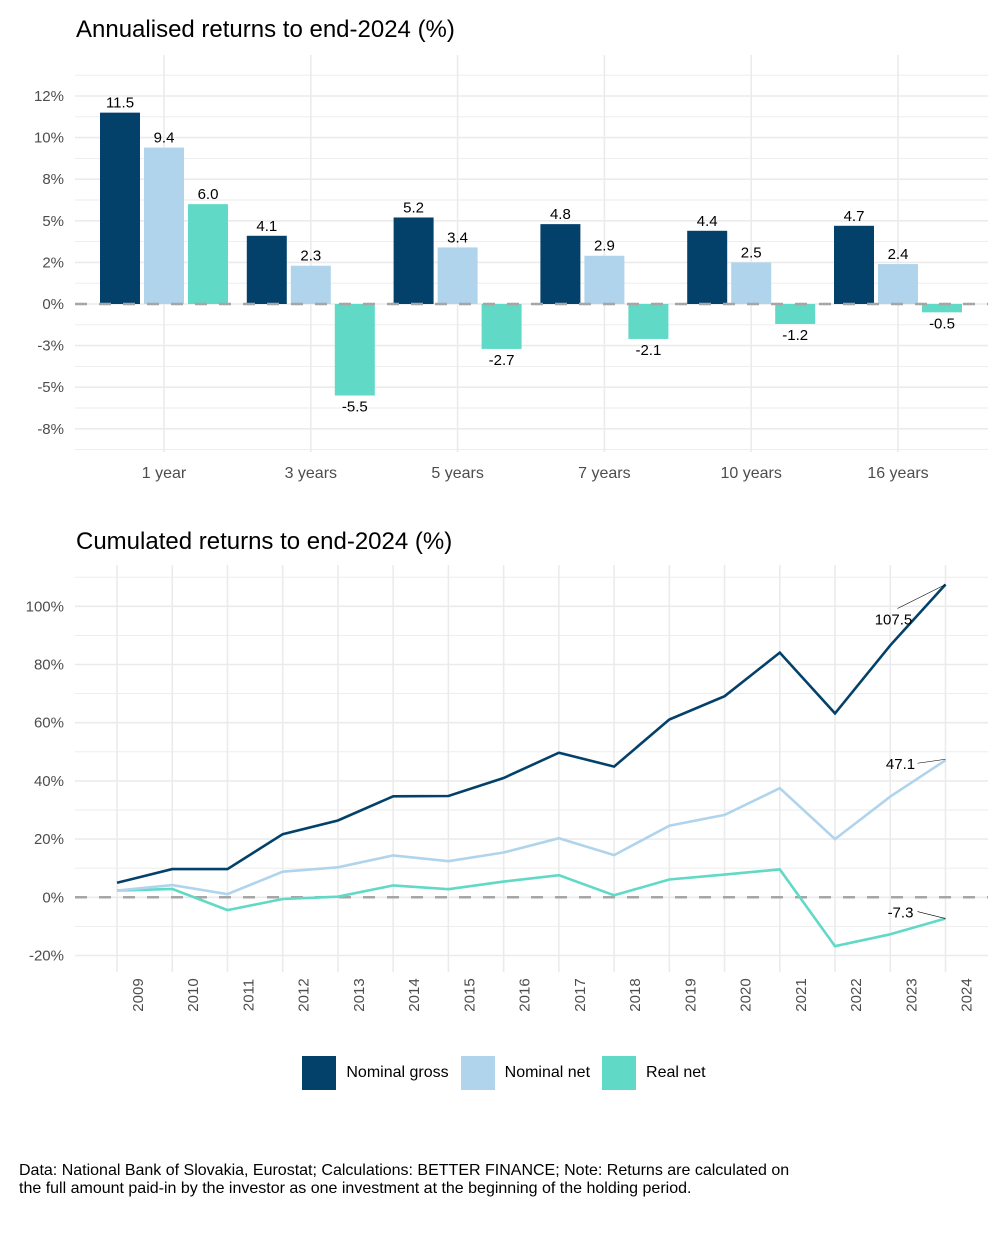 This screenshot has height=1260, width=1008. What do you see at coordinates (894, 619) in the screenshot?
I see `end-label: 107.5` at bounding box center [894, 619].